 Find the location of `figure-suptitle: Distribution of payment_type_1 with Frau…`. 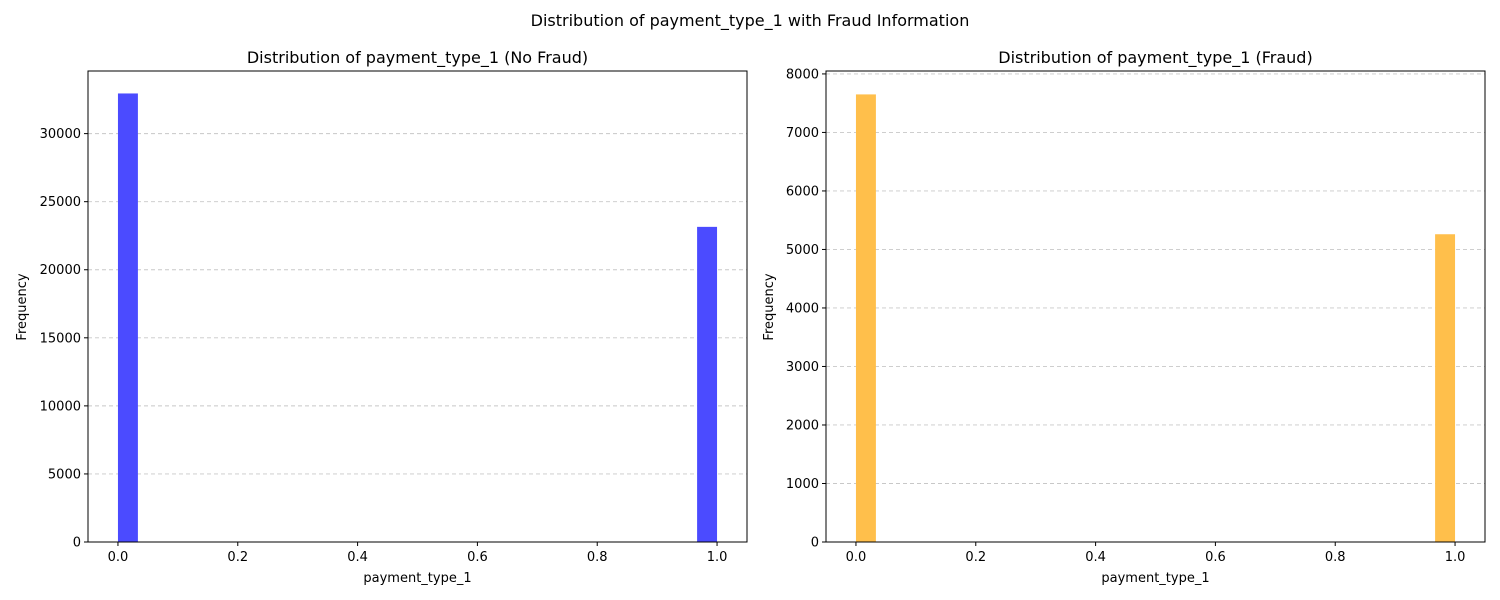

figure-suptitle: Distribution of payment_type_1 with Frau… is located at coordinates (750, 21).